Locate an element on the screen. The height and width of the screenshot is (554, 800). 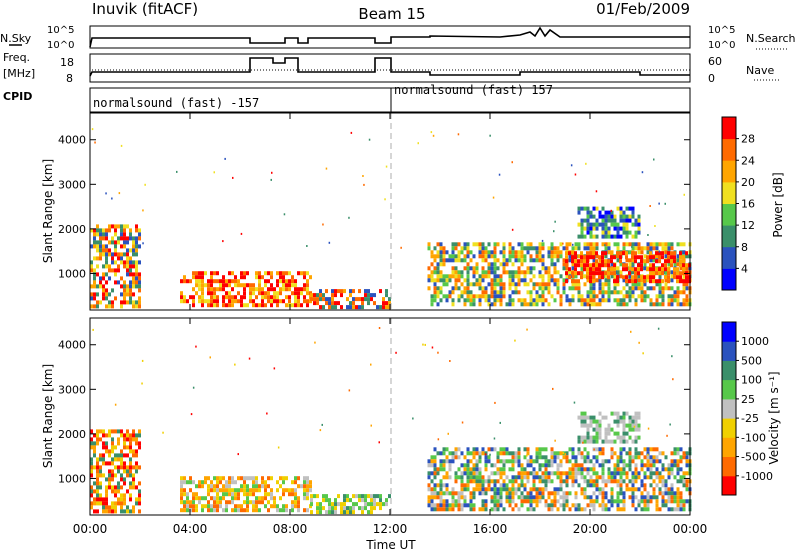
time-tick-label: 08:00 is located at coordinates (290, 529).